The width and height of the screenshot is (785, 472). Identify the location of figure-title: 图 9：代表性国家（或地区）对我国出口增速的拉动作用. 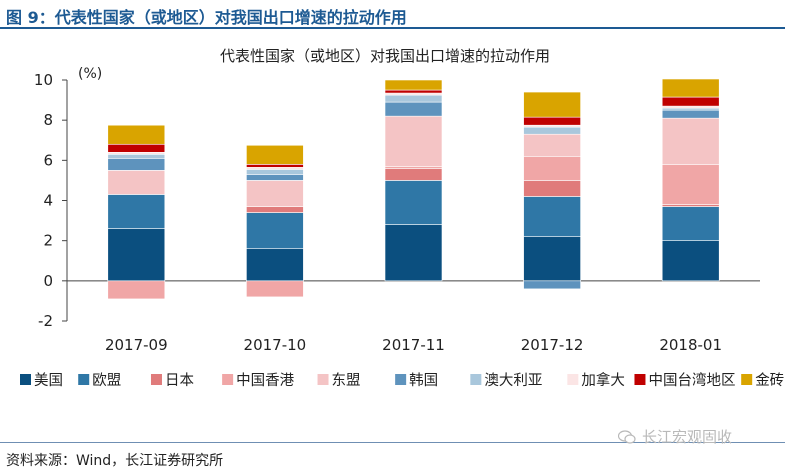
(206, 17).